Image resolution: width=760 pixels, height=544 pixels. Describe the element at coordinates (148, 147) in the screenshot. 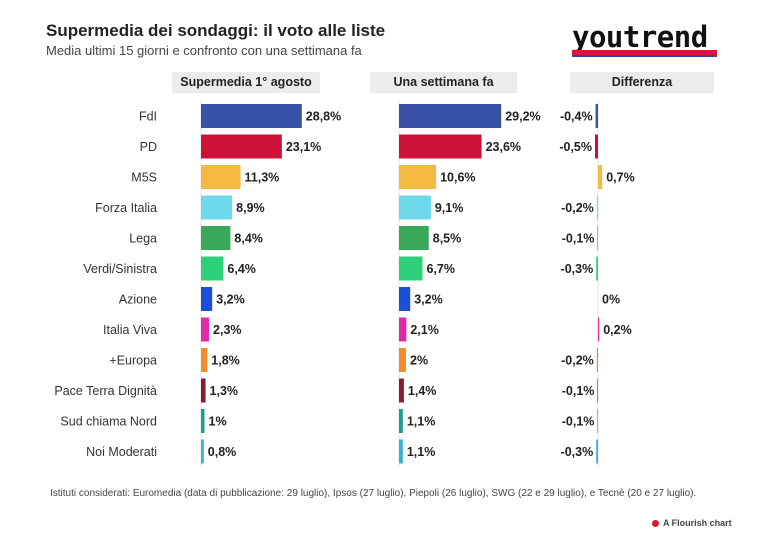

I see `category-label: PD` at that location.